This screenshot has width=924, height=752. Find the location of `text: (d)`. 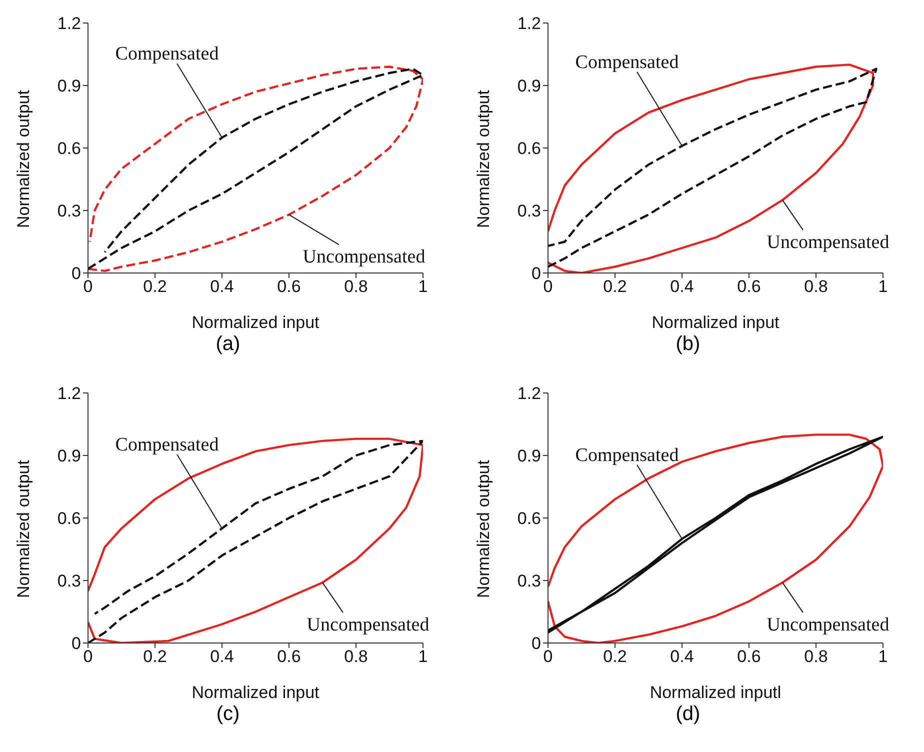

text: (d) is located at coordinates (688, 714).